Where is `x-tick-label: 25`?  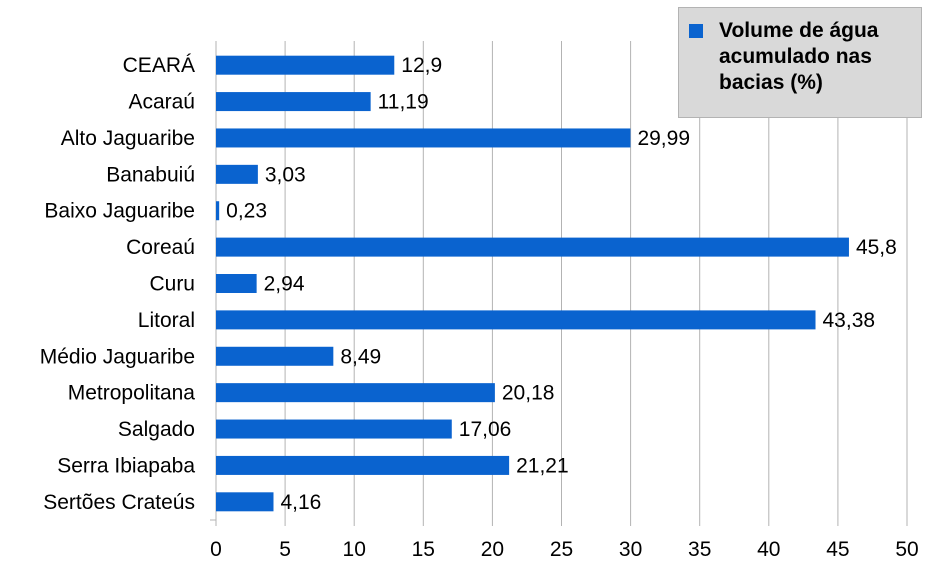 x-tick-label: 25 is located at coordinates (561, 549).